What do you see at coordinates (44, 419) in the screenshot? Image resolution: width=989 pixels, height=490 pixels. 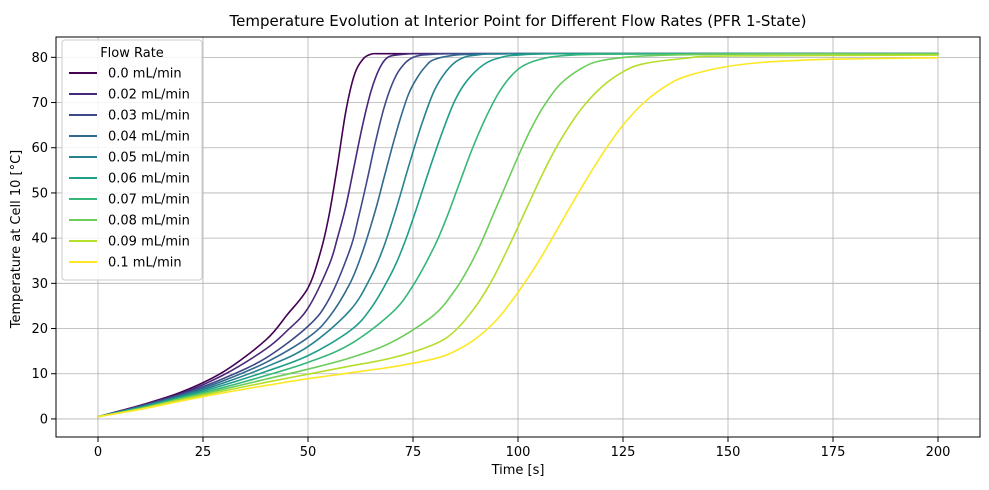 I see `y-tick-label: 0` at bounding box center [44, 419].